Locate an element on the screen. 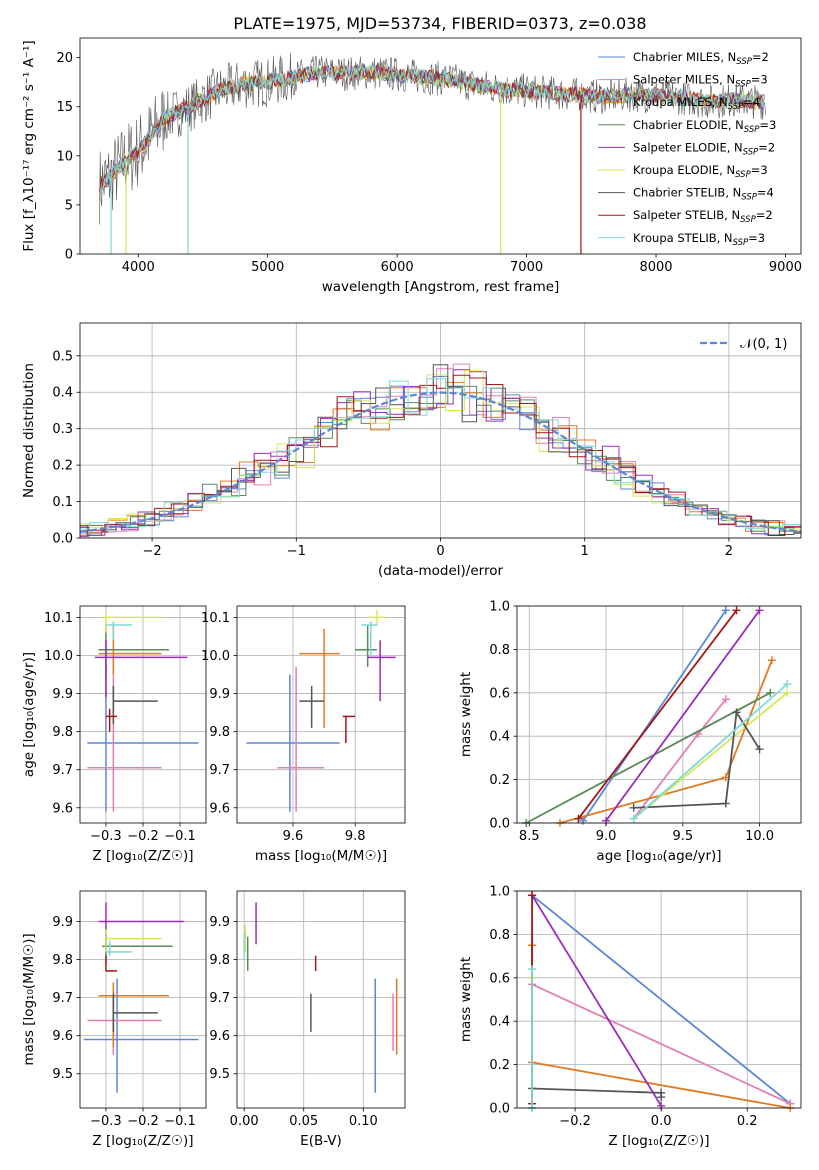 This screenshot has height=1170, width=819. marks-weight_vs_age is located at coordinates (657, 716).